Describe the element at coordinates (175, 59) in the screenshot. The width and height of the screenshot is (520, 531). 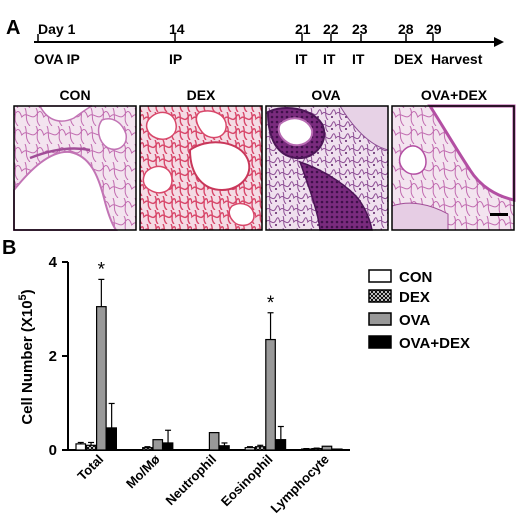
I see `timeline-treatment-label: IP` at that location.